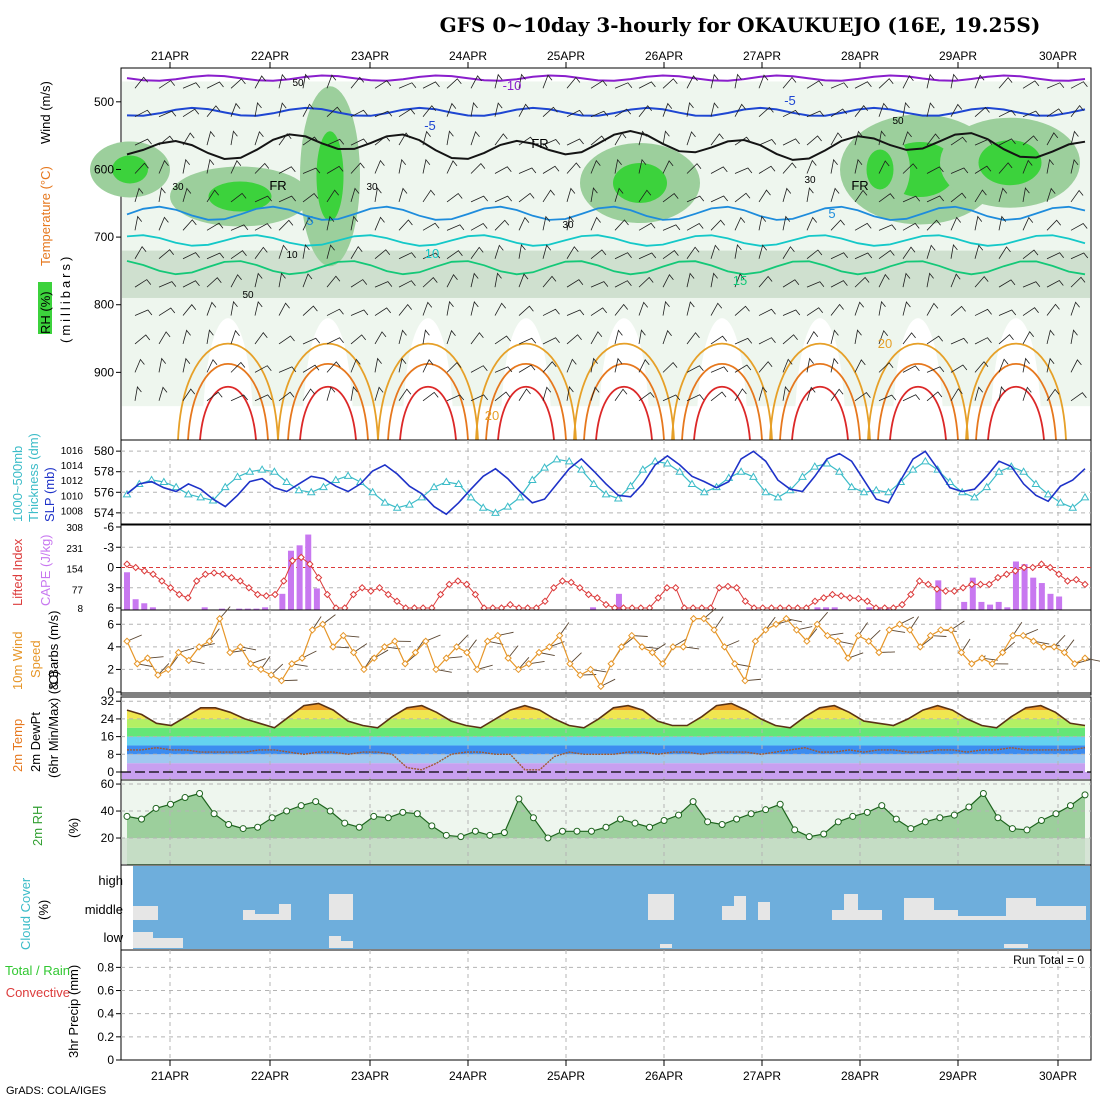 This screenshot has height=1100, width=1100. What do you see at coordinates (579, 567) in the screenshot?
I see `cape-li-panel: 6 3 0 -3 -6 8 77 154 231 308` at bounding box center [579, 567].